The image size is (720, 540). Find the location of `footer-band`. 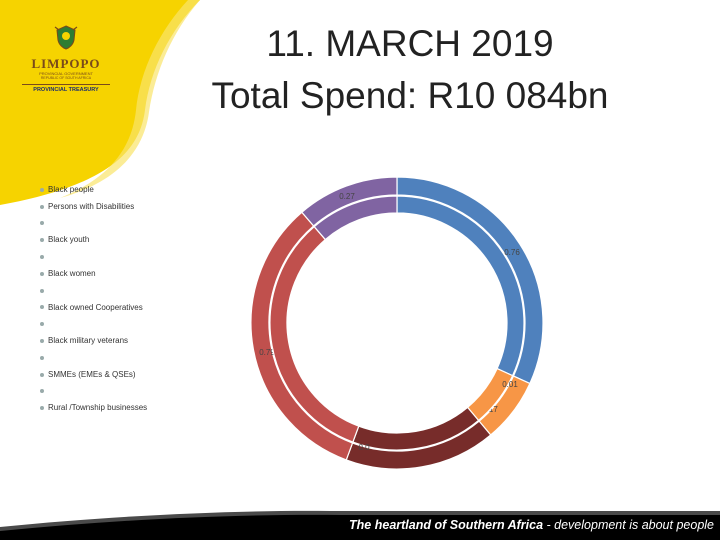

footer-band is located at coordinates (360, 525).